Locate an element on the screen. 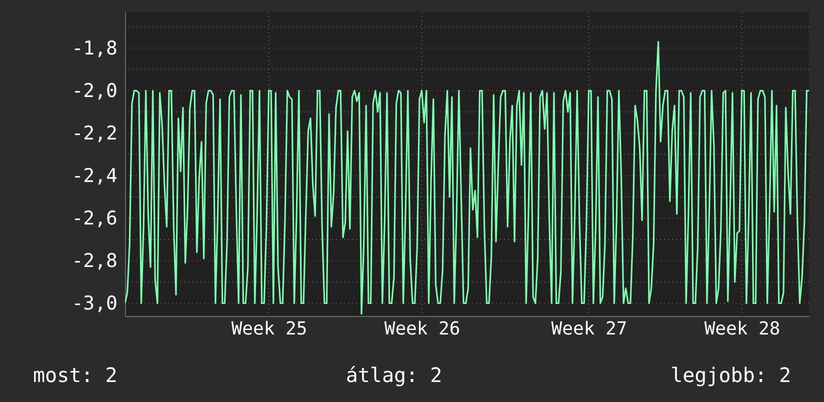 The height and width of the screenshot is (402, 824). x-tick-label: Week 28 is located at coordinates (742, 329).